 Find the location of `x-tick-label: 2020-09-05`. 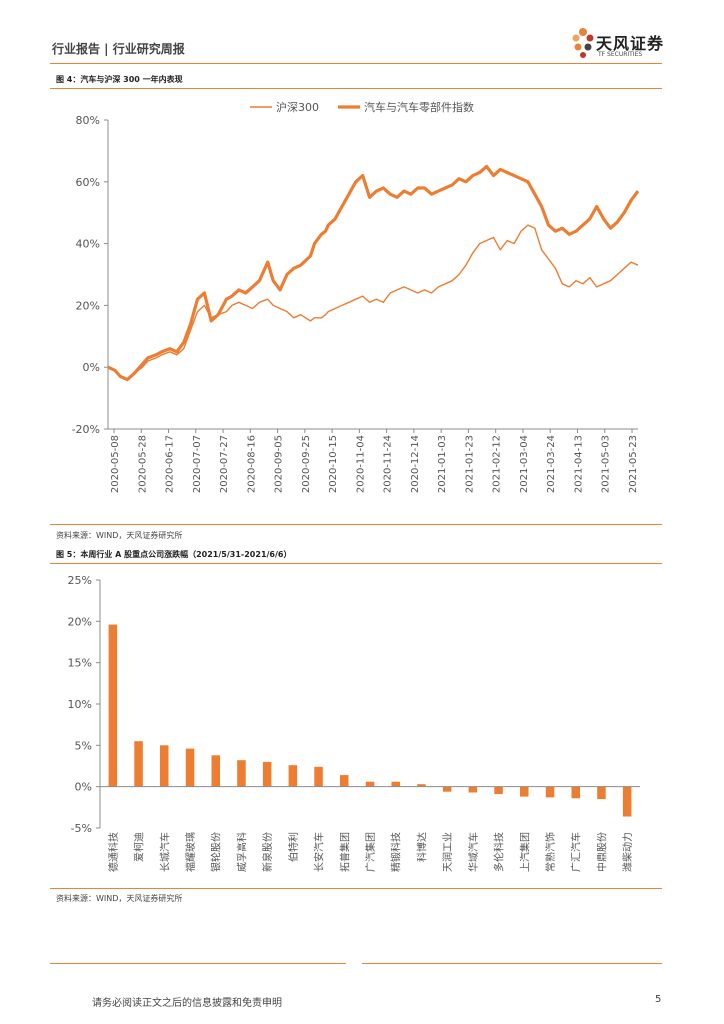

x-tick-label: 2020-09-05 is located at coordinates (279, 464).